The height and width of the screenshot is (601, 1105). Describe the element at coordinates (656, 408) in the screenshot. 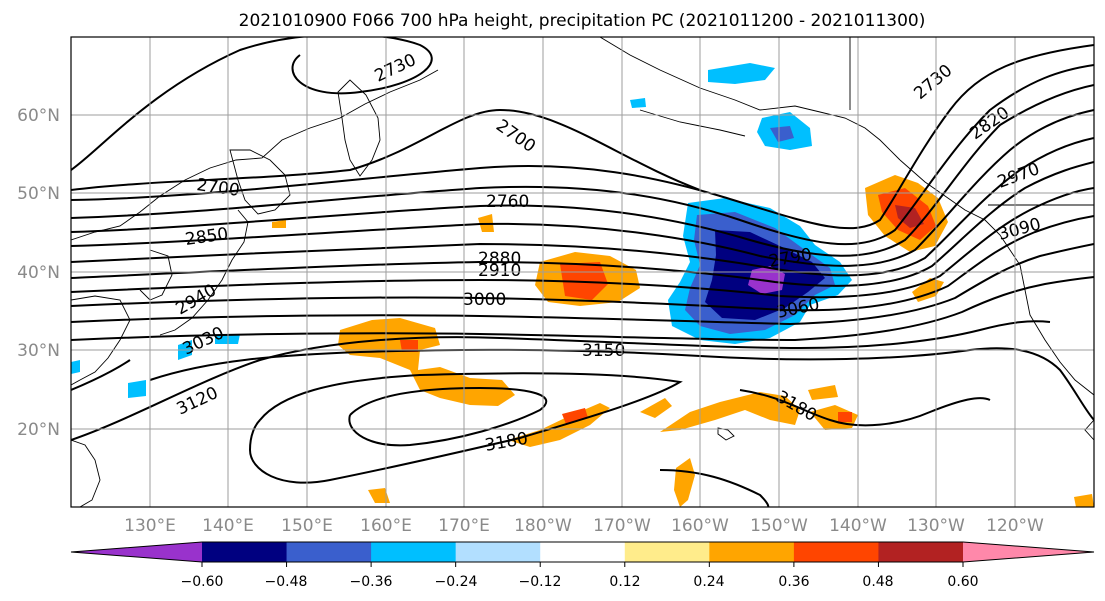

I see `pos-anomaly-small2` at that location.